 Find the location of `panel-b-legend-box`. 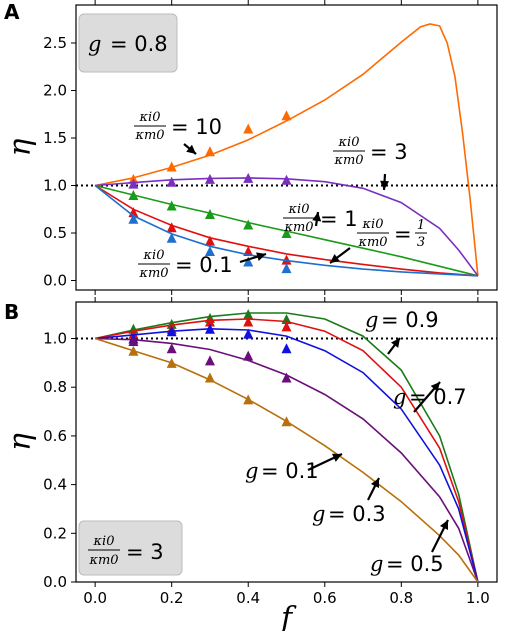

panel-b-legend-box is located at coordinates (130, 548).